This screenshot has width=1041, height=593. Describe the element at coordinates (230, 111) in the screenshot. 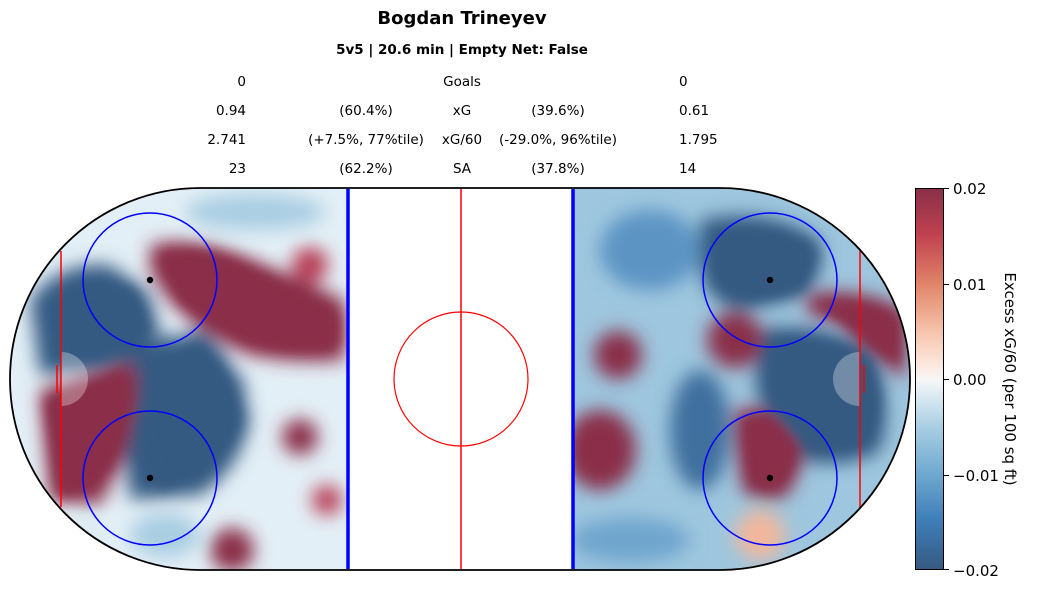

I see `left-value: 0.94` at that location.